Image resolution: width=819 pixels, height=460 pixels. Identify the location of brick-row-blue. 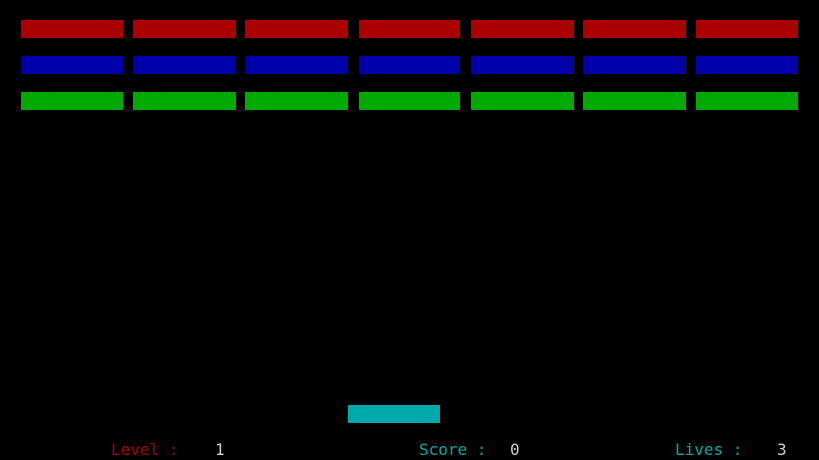
(409, 65).